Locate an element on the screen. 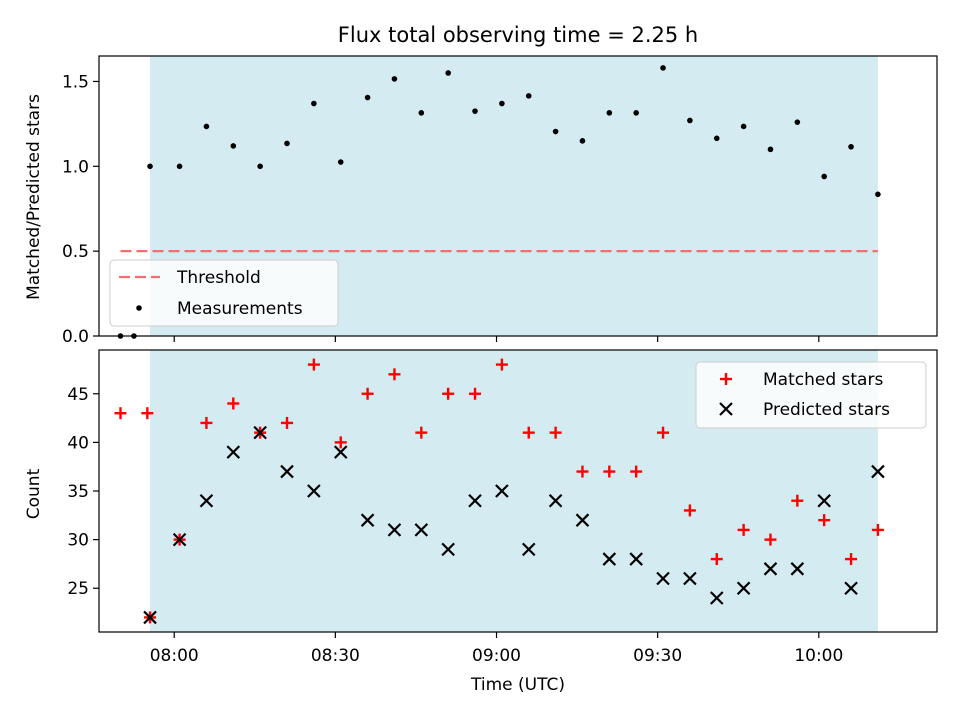 Image resolution: width=960 pixels, height=720 pixels. legend-matched-label: Matched stars is located at coordinates (823, 380).